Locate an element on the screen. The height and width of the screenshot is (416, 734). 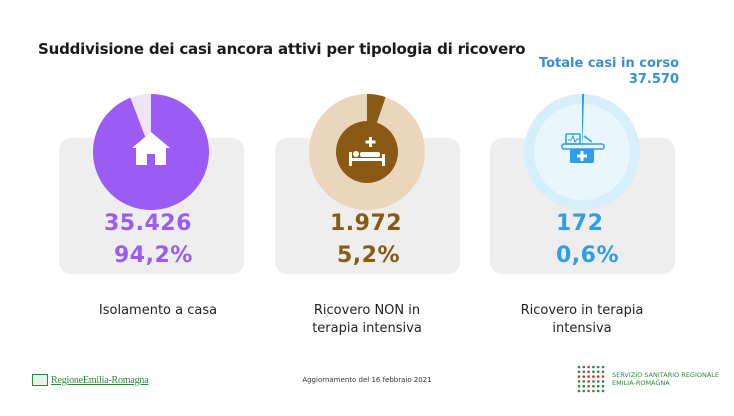
update-date: Aggiornamento del 16 febbraio 2021 is located at coordinates (367, 380).